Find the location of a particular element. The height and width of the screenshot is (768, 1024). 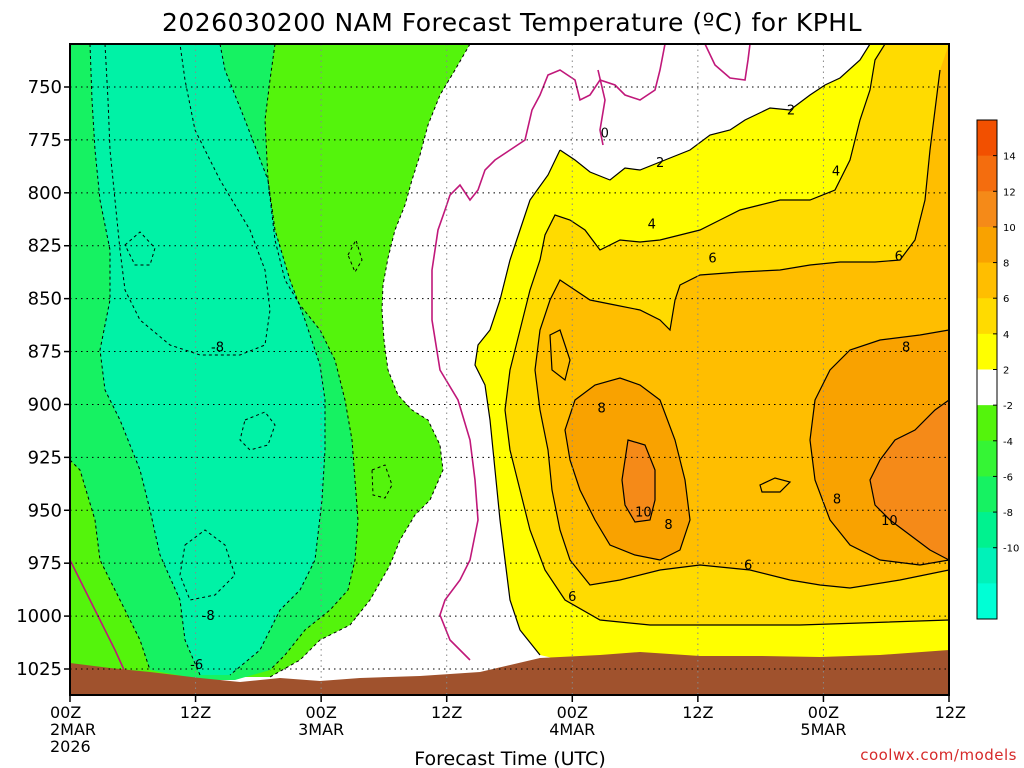

contour-label: 0 is located at coordinates (605, 134).